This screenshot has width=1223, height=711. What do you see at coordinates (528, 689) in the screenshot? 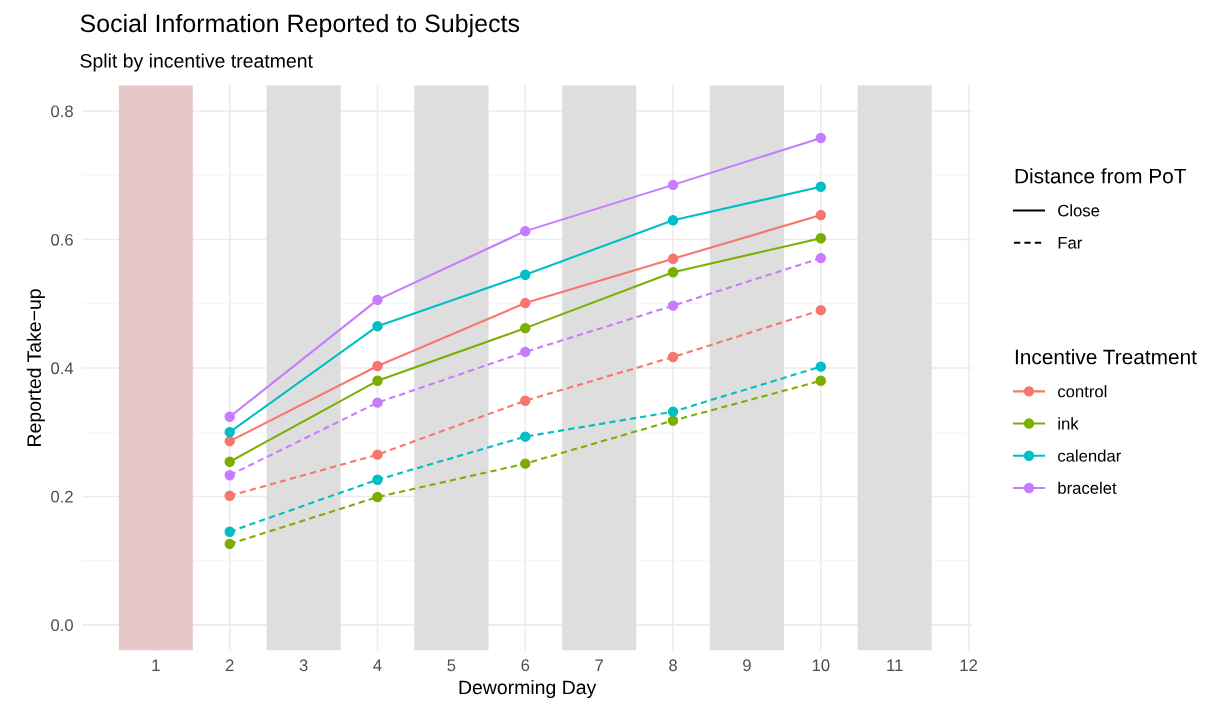
I see `x-axis-title: Deworming Day` at bounding box center [528, 689].